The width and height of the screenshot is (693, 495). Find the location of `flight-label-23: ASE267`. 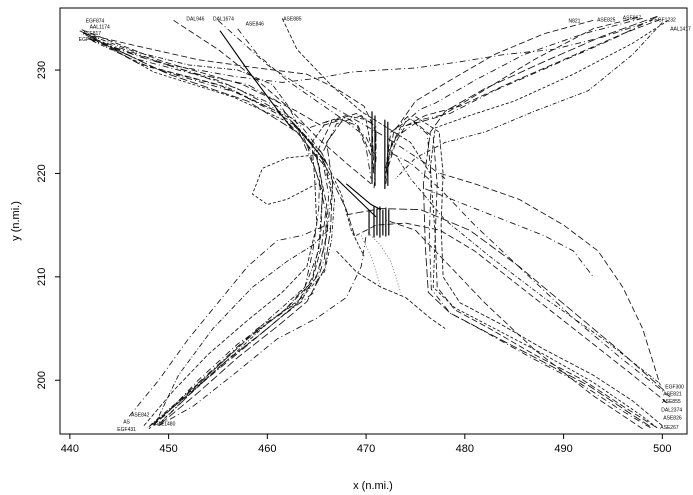

flight-label-23: ASE267 is located at coordinates (669, 428).